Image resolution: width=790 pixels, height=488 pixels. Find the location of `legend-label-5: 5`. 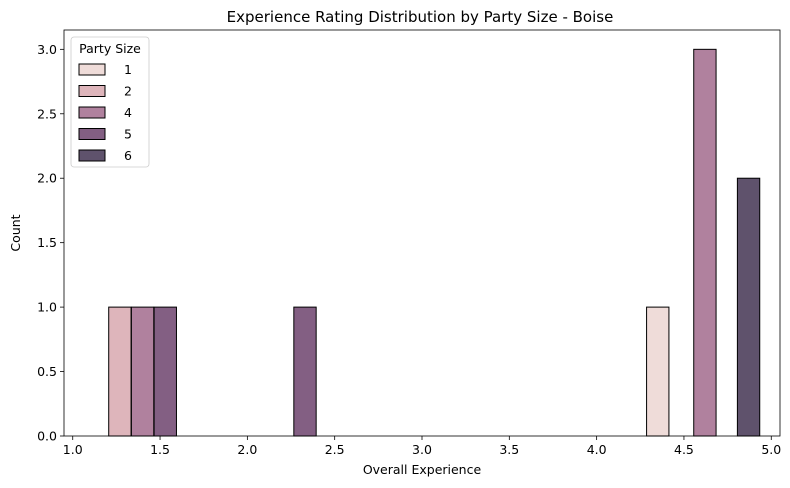

legend-label-5: 5 is located at coordinates (128, 134).